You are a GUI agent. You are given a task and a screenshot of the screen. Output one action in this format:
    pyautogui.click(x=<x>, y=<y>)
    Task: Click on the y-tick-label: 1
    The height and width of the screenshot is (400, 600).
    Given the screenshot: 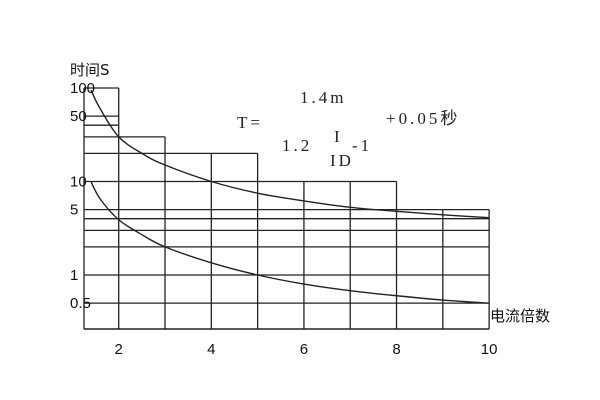 What is the action you would take?
    pyautogui.click(x=74, y=275)
    